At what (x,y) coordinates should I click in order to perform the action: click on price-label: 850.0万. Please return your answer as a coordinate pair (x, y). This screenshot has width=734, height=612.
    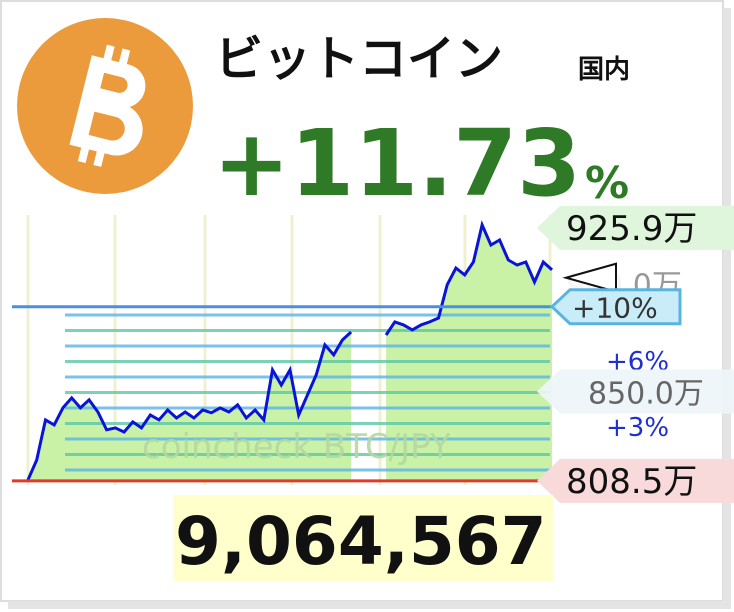
    Looking at the image, I should click on (646, 393).